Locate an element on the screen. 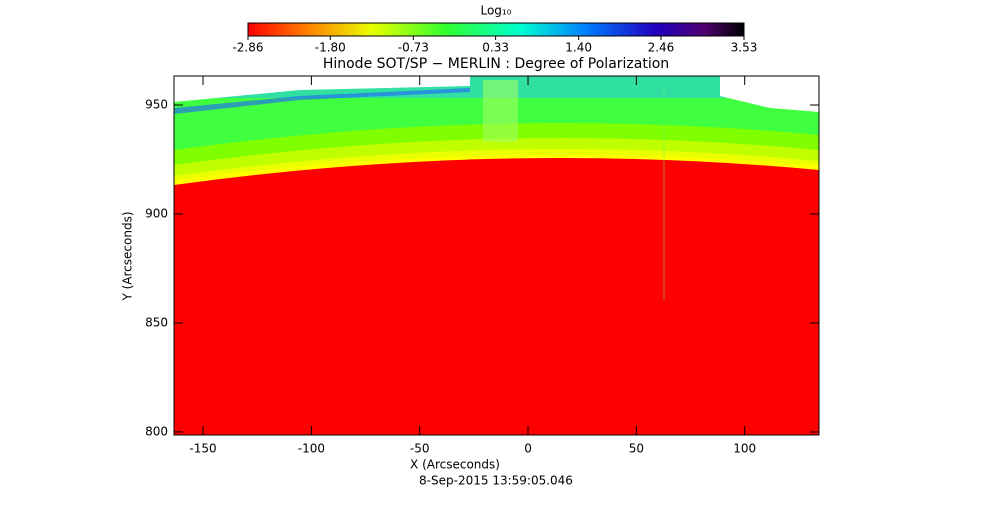 This screenshot has height=512, width=991. x-tick-label: 100 is located at coordinates (744, 449).